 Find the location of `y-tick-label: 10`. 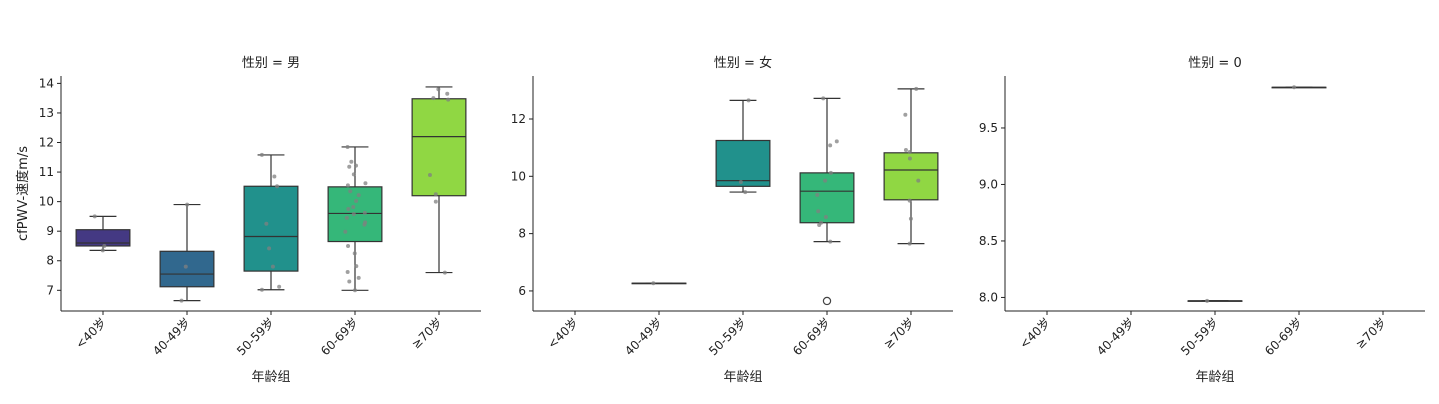

y-tick-label: 10 is located at coordinates (518, 176).